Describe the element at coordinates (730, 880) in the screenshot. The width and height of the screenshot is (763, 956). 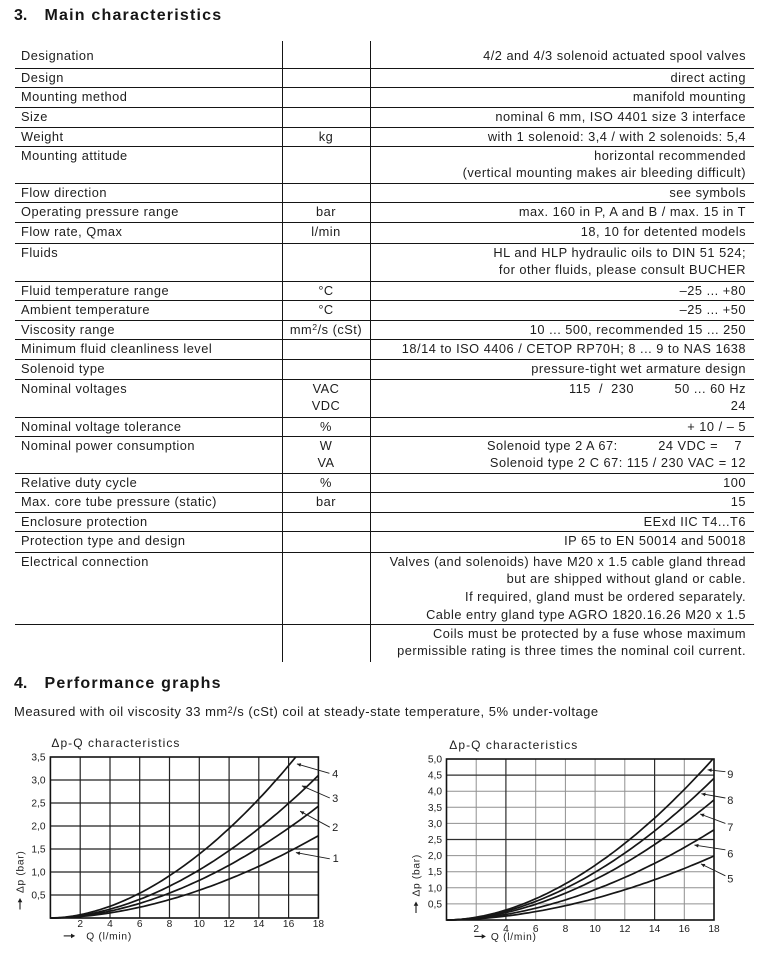
I see `svg-text: 5` at that location.